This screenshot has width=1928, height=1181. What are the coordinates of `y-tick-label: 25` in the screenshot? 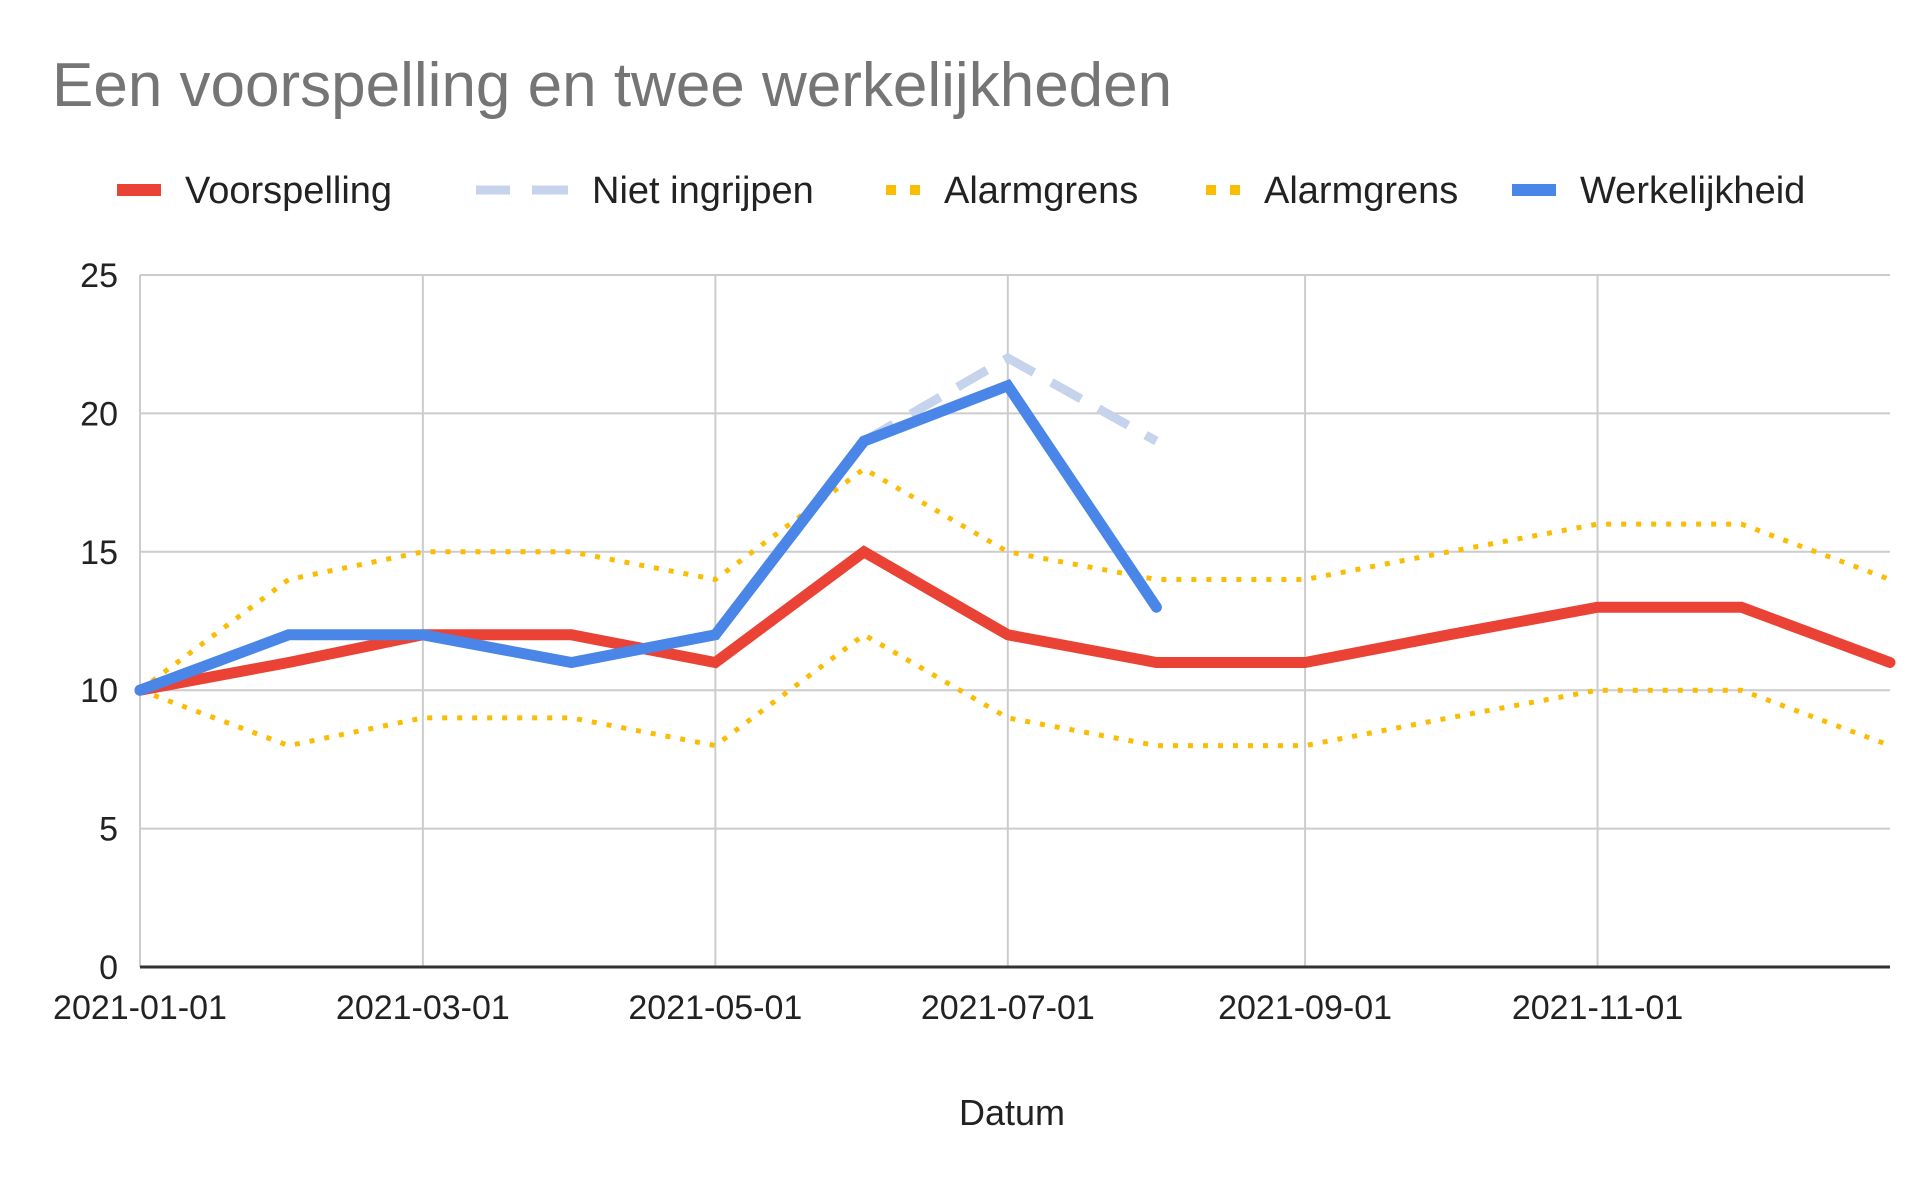 It's located at (99, 276).